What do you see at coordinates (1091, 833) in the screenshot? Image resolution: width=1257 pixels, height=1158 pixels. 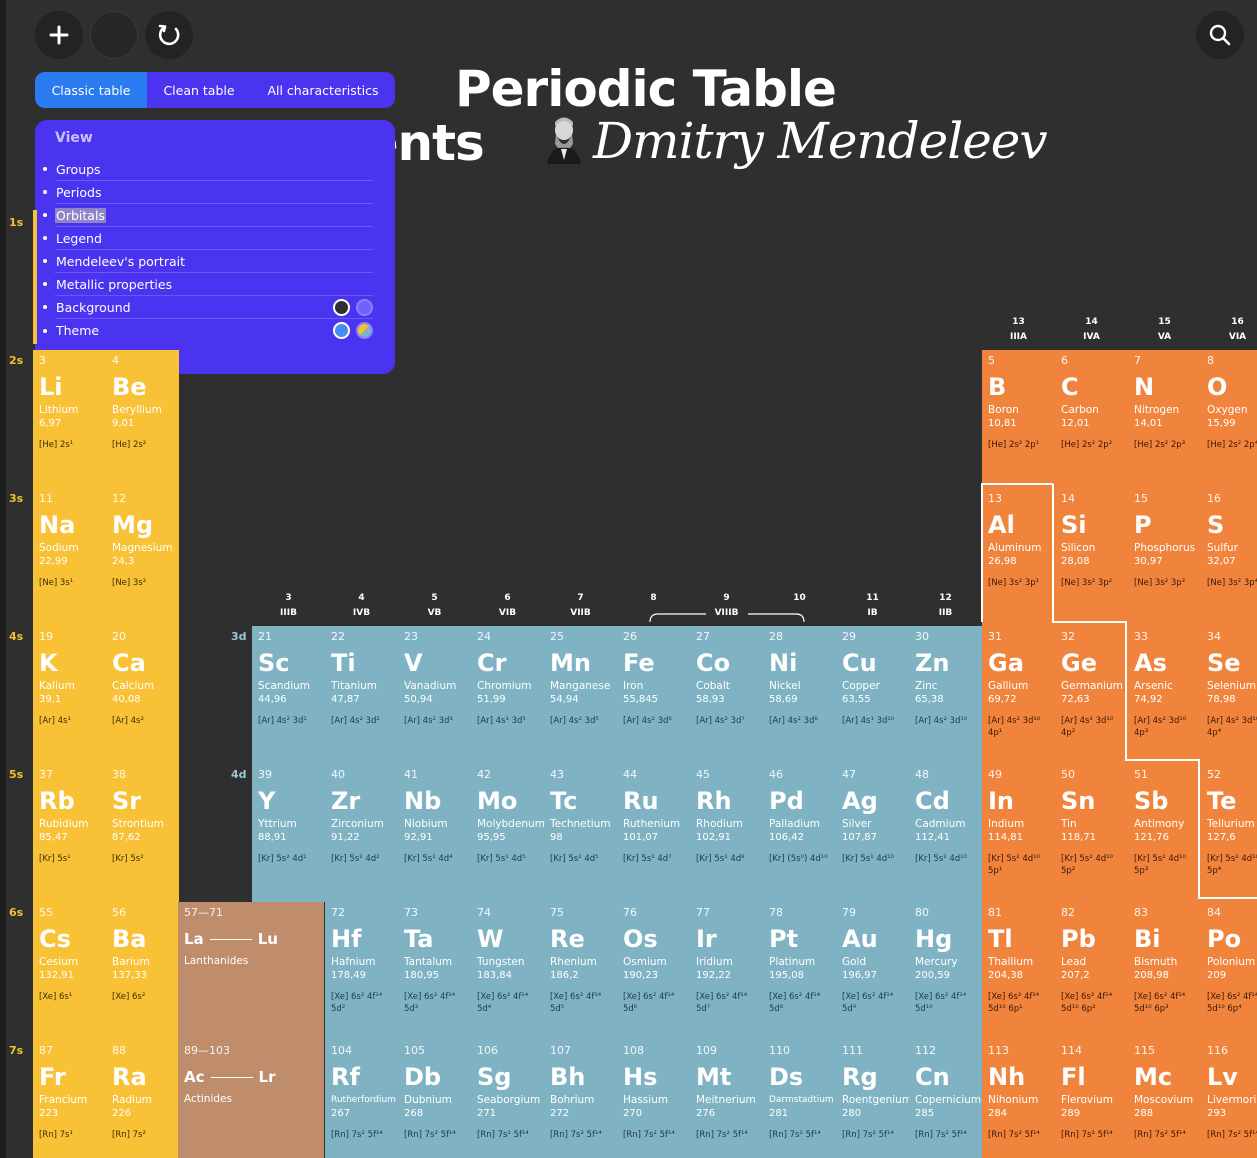 I see `element-cell-sn: 50 Sn Tin 118,71 [Kr] 5s² 4d¹⁰ 5p²` at bounding box center [1091, 833].